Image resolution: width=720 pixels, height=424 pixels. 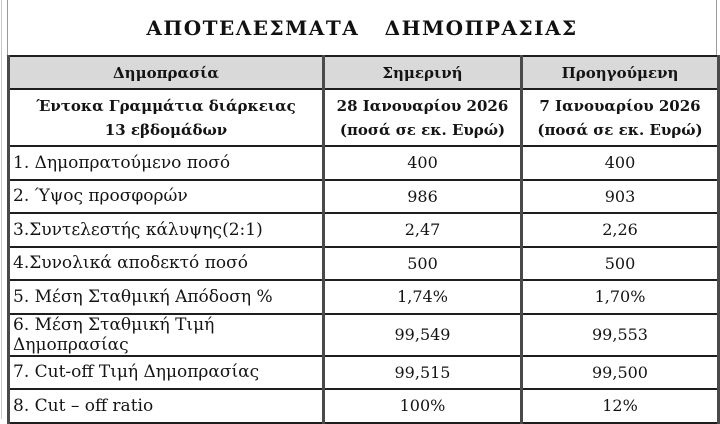 I want to click on current-units-note: (ποσά σε εκ. Ευρώ), so click(x=422, y=129).